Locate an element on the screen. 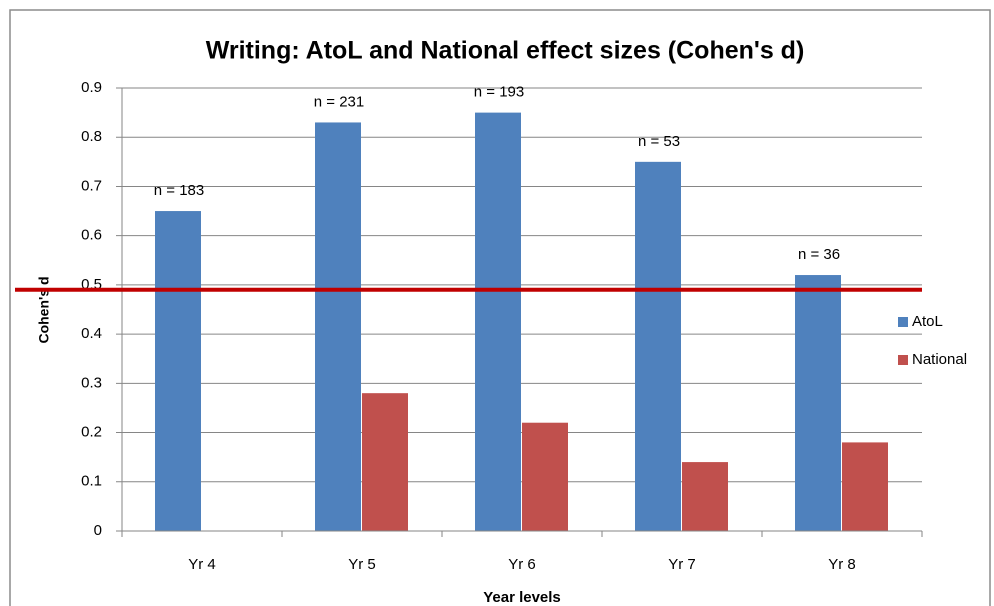 The image size is (994, 606). legend-label: AtoL is located at coordinates (927, 321).